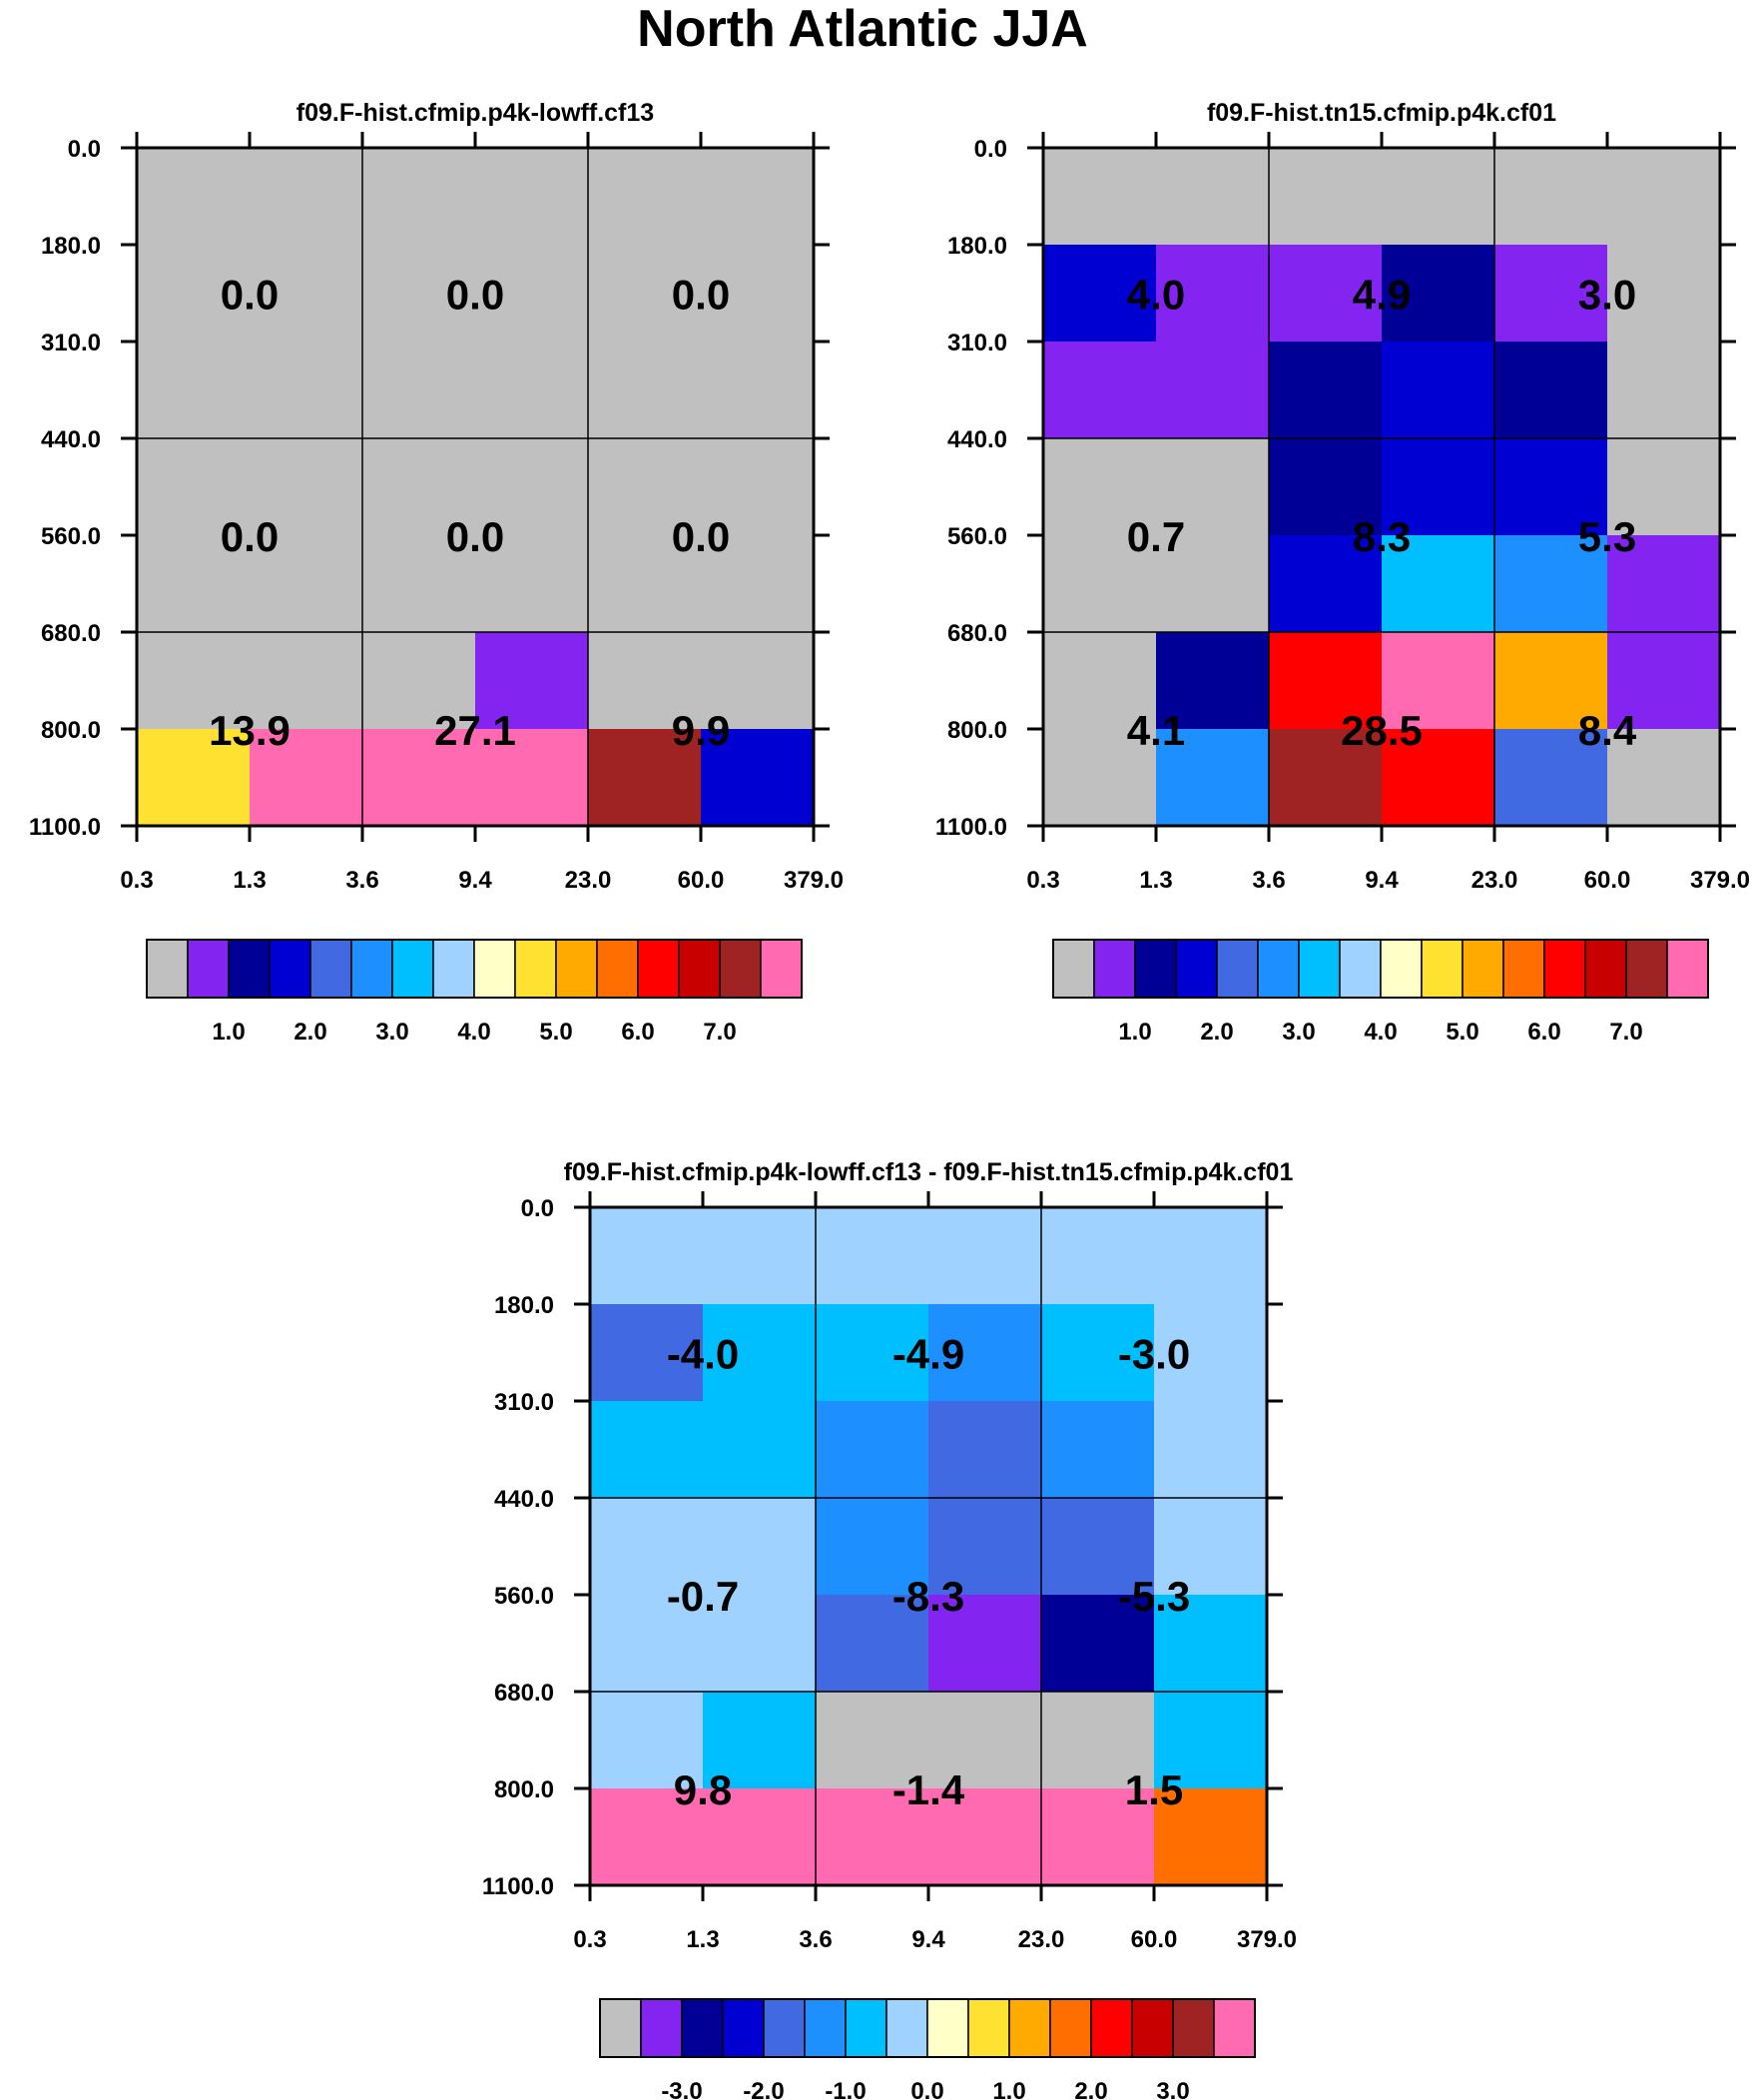  I want to click on cell-group-value: 9.9, so click(701, 730).